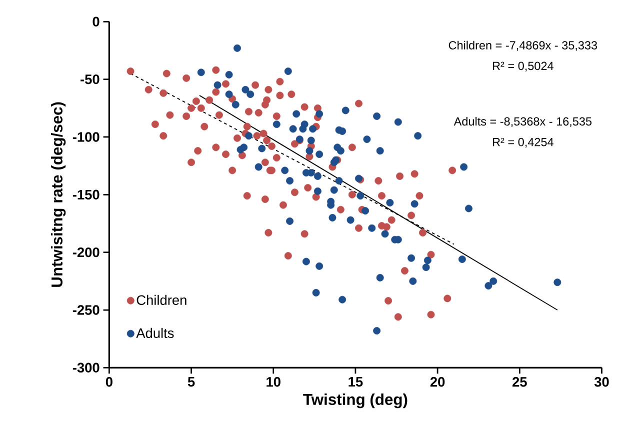 This screenshot has height=431, width=644. I want to click on y-tick-label: -250, so click(86, 310).